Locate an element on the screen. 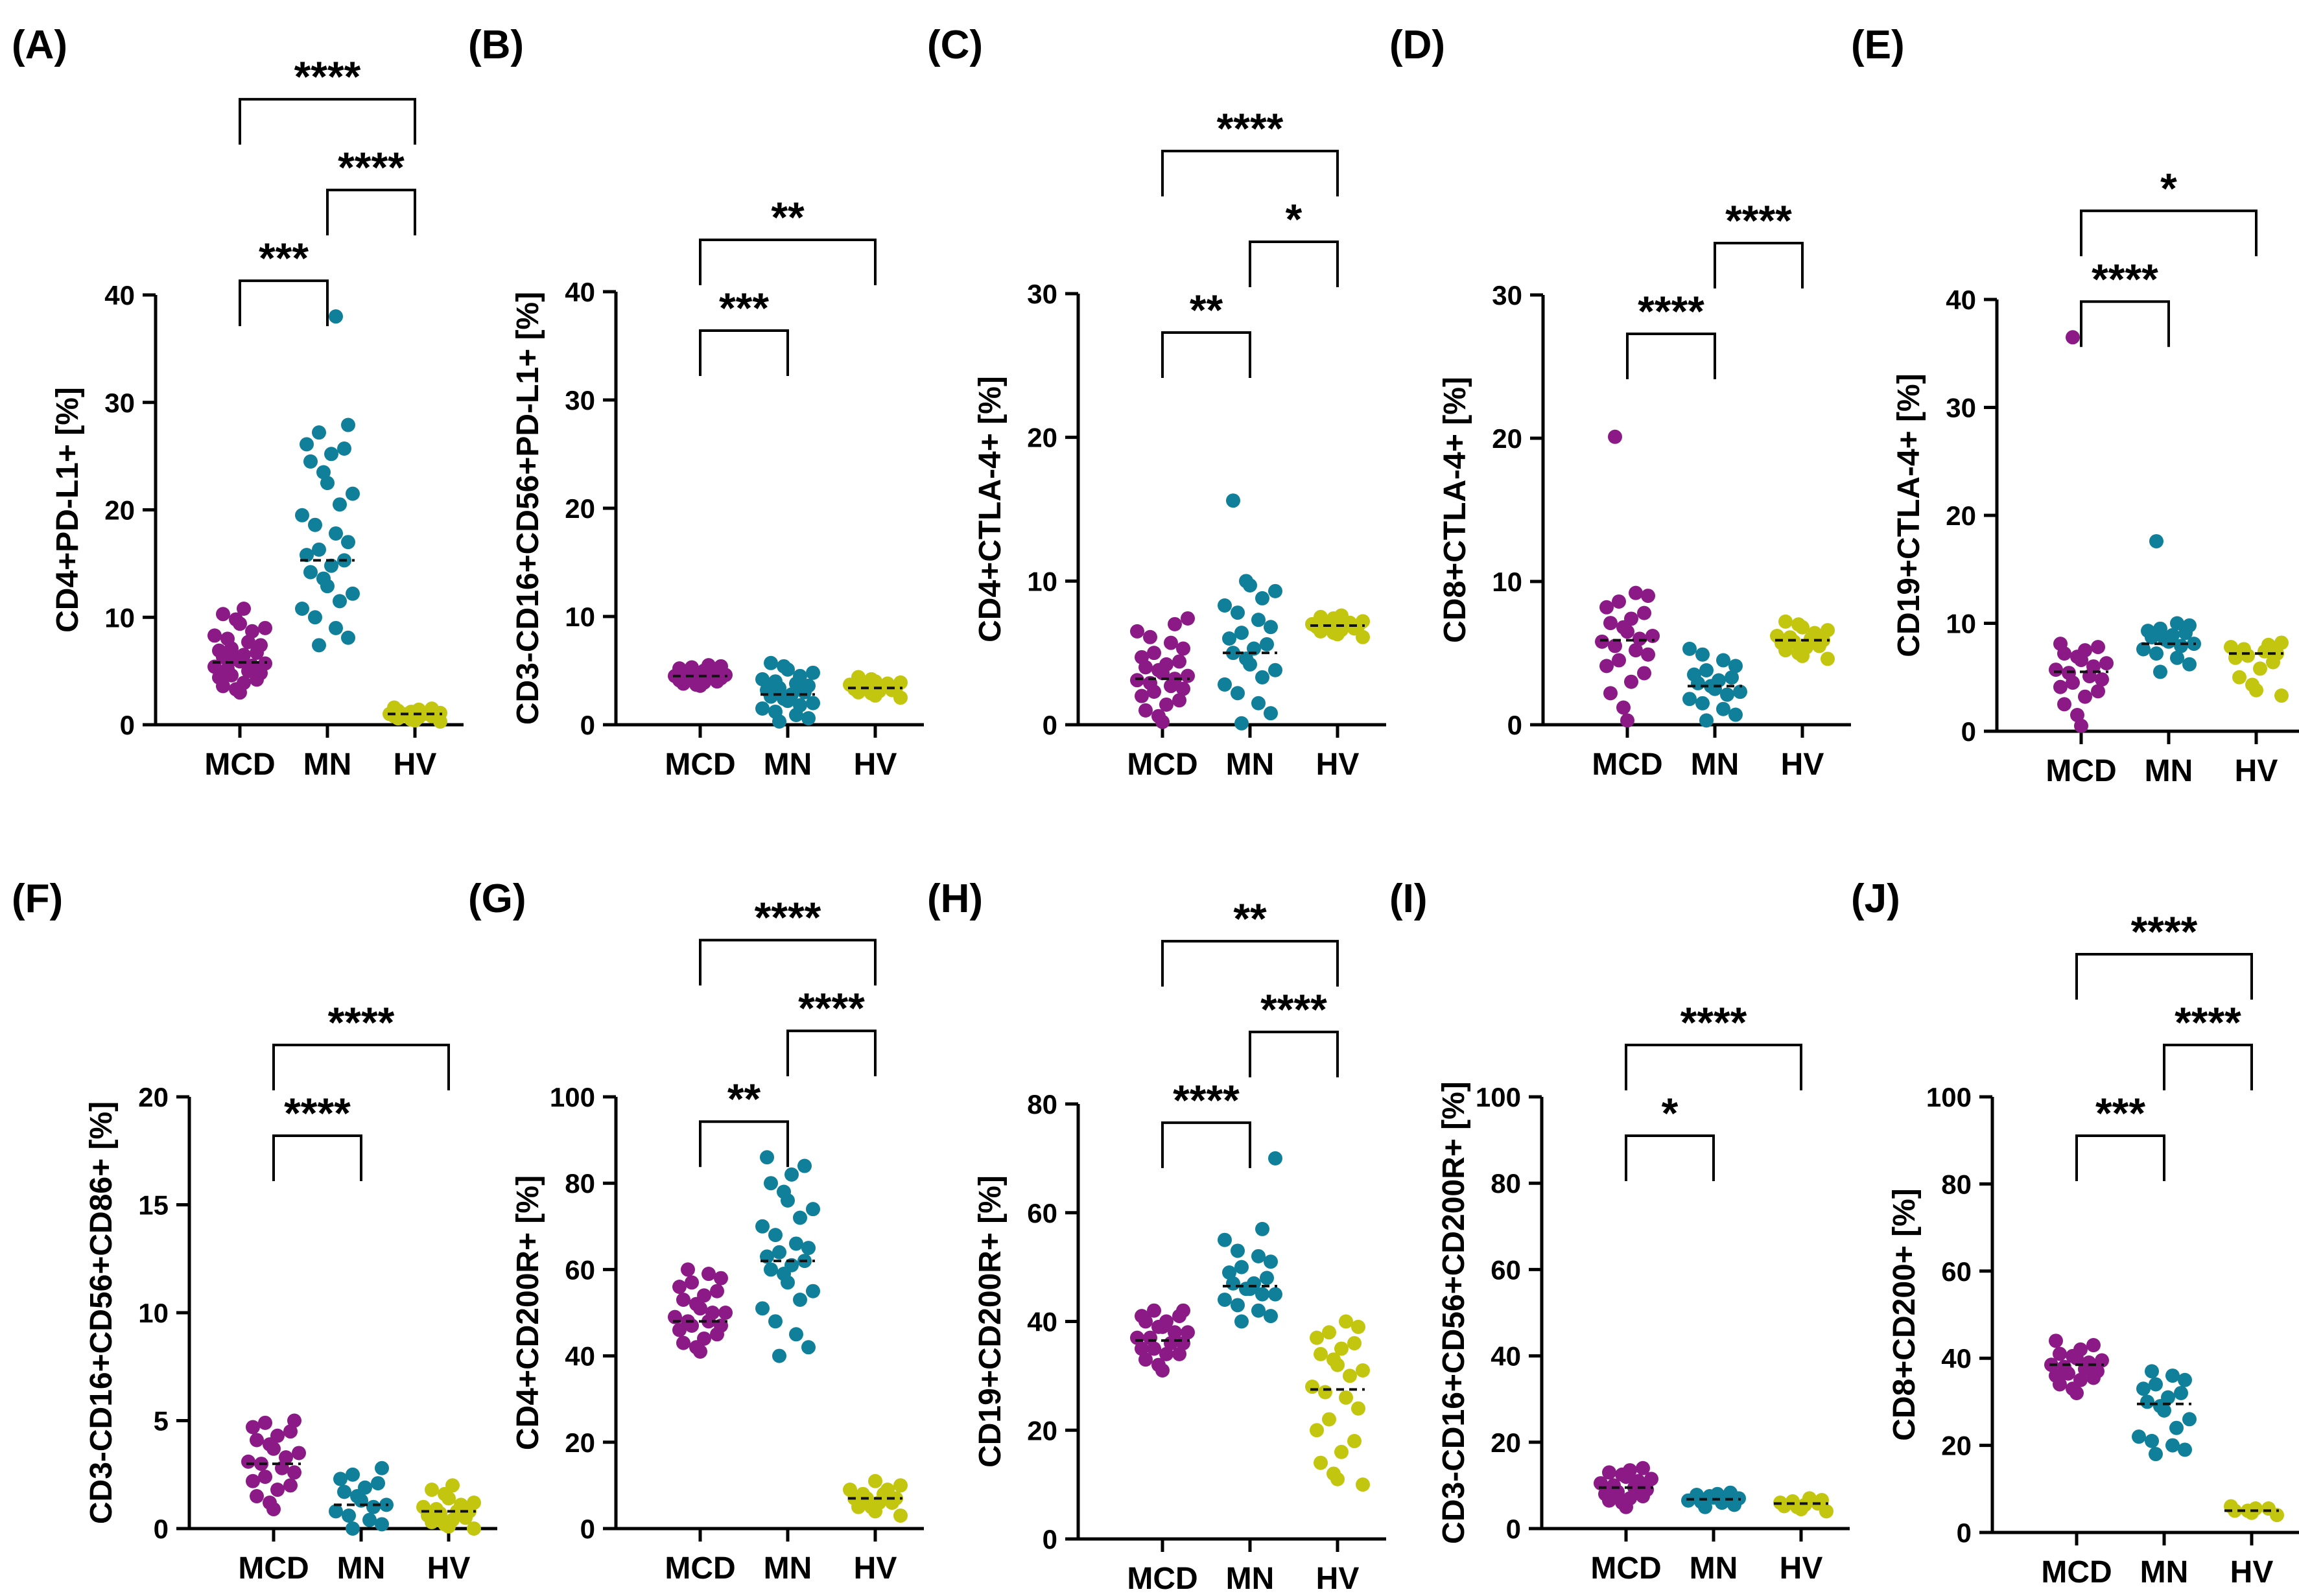 The height and width of the screenshot is (1596, 2299). y-axis-label: CD3-CD16+CD56+CD86+ [%] is located at coordinates (102, 1312).